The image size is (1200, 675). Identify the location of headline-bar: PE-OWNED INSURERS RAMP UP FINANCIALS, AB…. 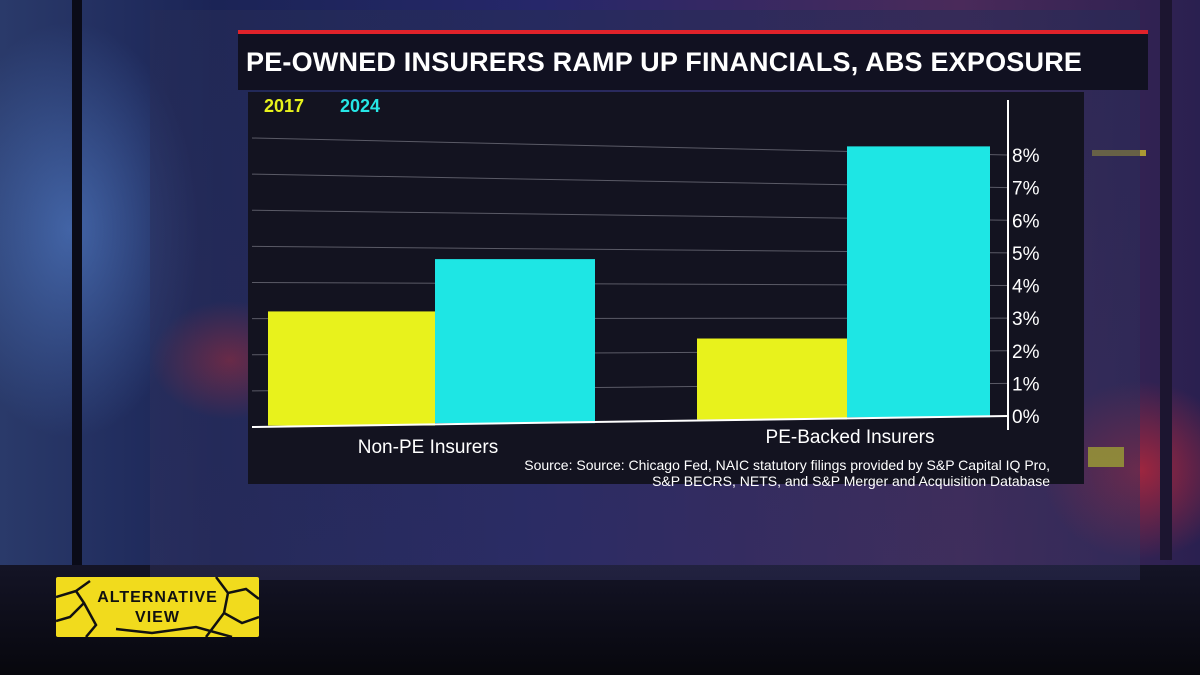
(693, 60).